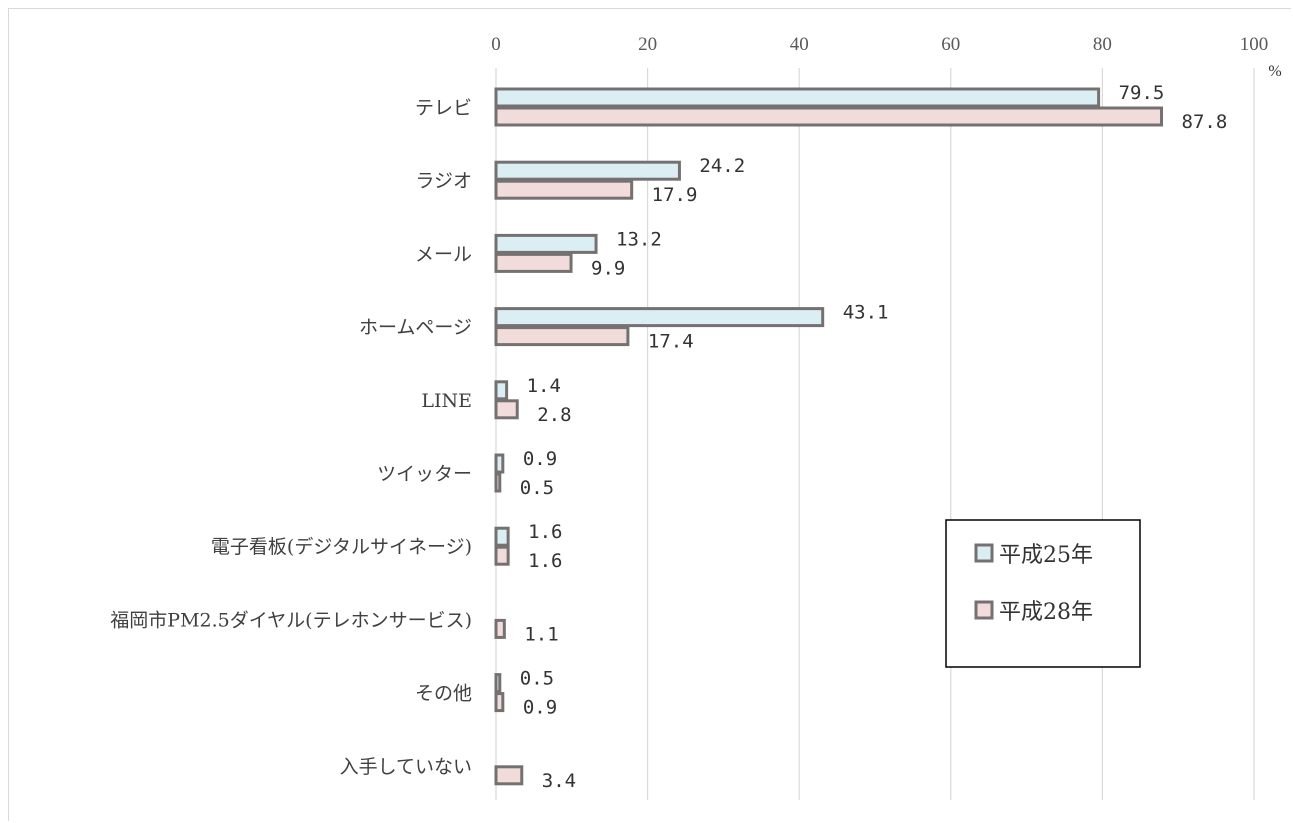 The height and width of the screenshot is (823, 1293). I want to click on data-label-s1-4: 1.4, so click(544, 386).